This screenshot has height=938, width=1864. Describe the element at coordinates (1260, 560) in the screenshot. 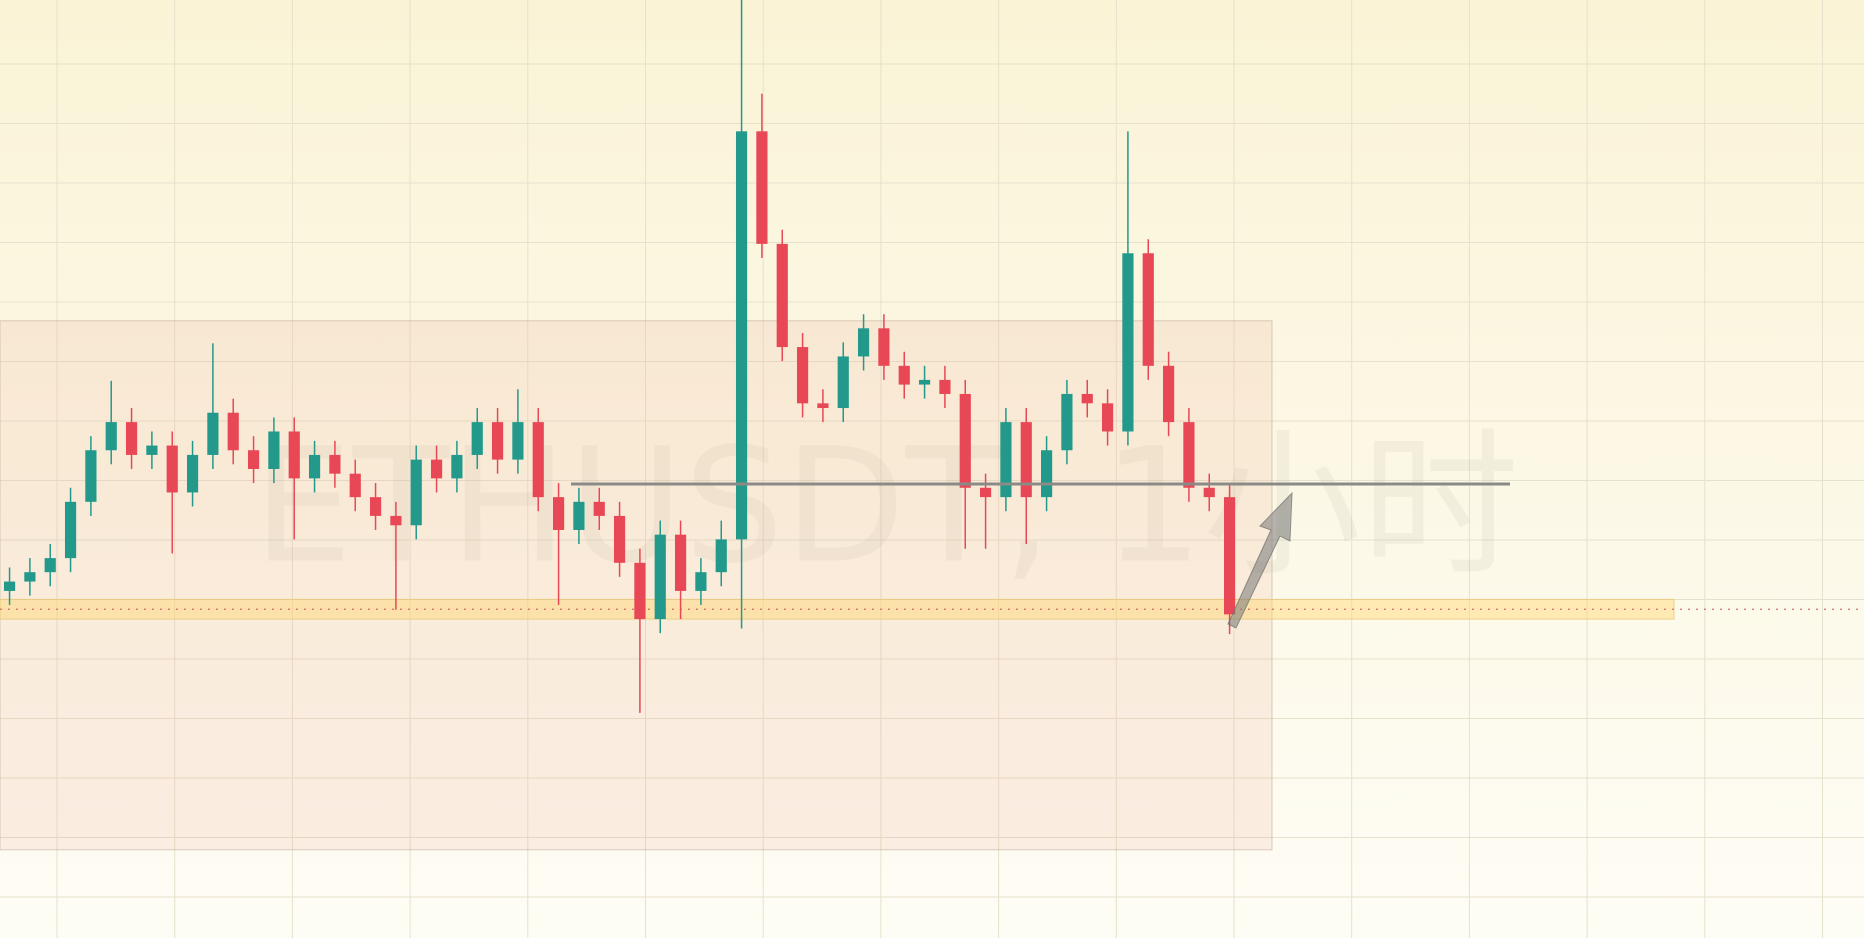

I see `arrow` at that location.